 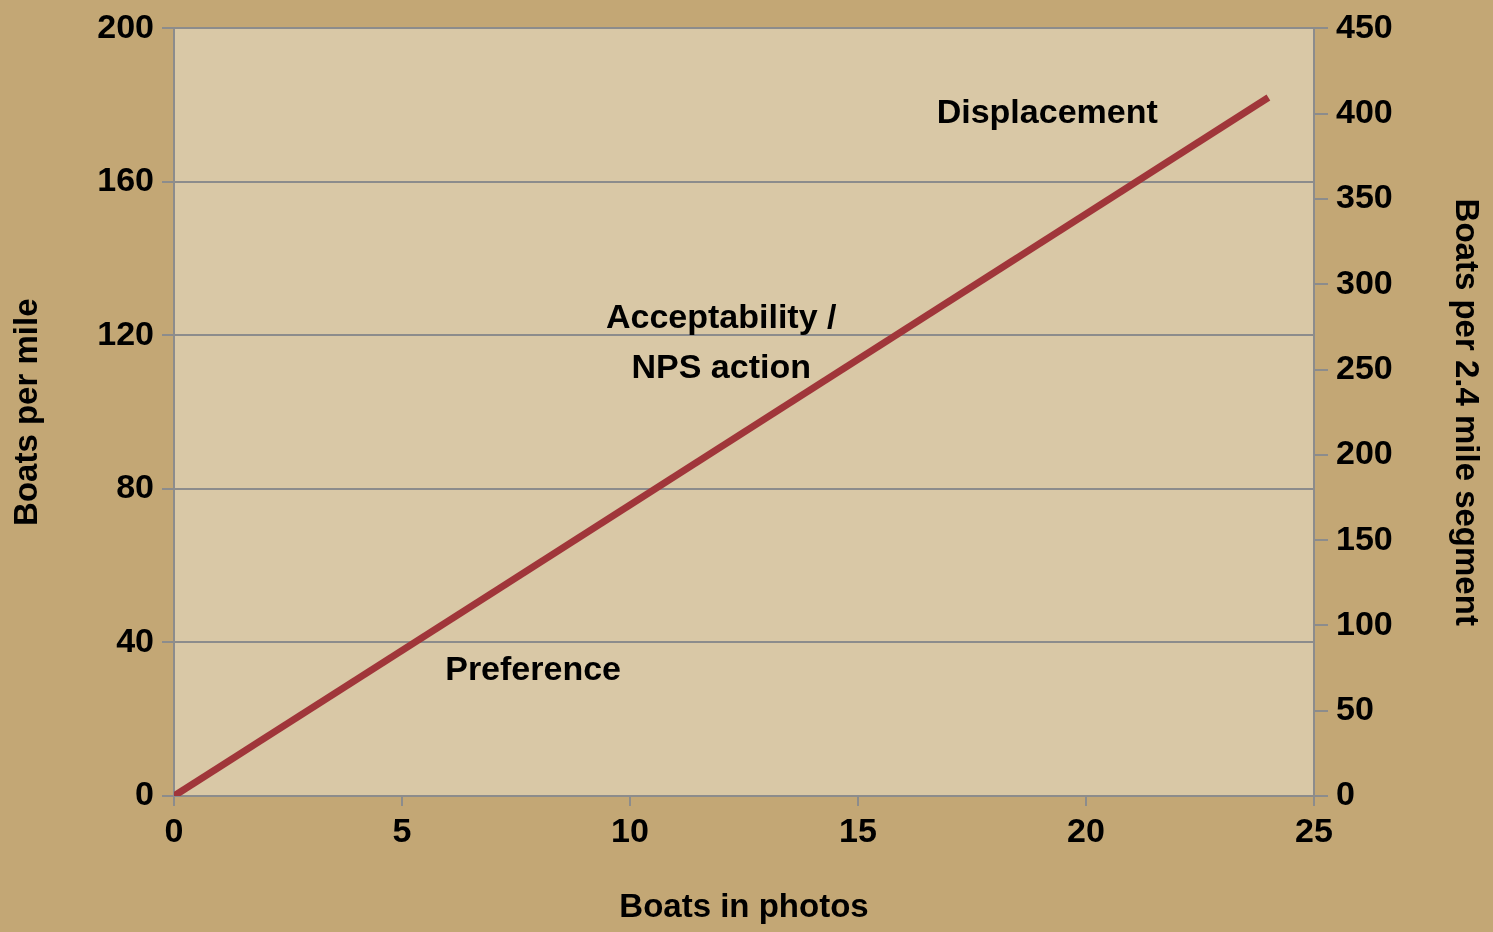 What do you see at coordinates (1364, 111) in the screenshot?
I see `y2-tick-label: 400` at bounding box center [1364, 111].